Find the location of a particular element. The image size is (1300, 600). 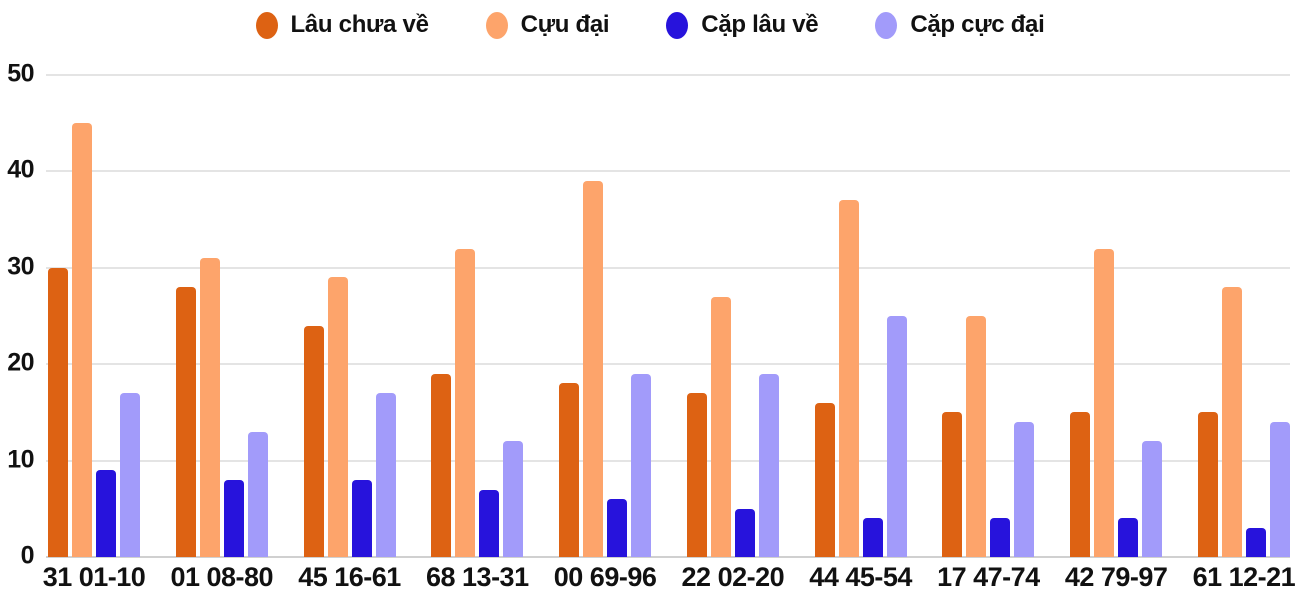

chart-legend: Lâu chưa về Cựu đại Cặp lâu về Cặp cực đại is located at coordinates (650, 25).